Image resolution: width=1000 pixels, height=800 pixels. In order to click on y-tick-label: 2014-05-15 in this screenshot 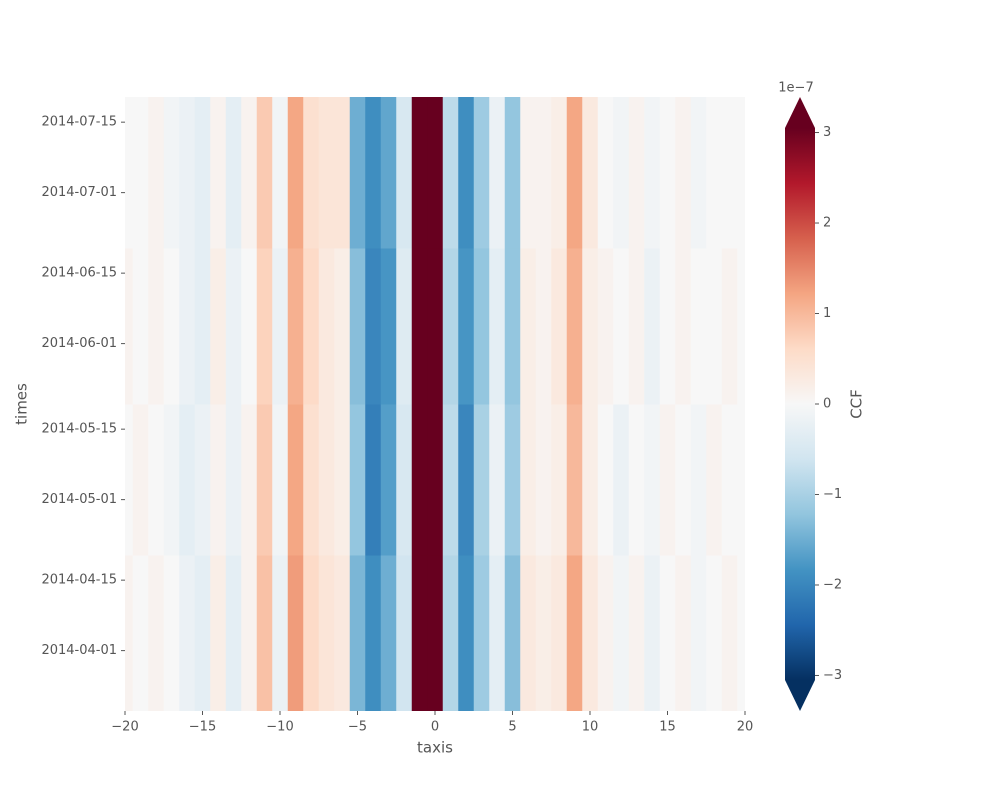, I will do `click(79, 429)`.